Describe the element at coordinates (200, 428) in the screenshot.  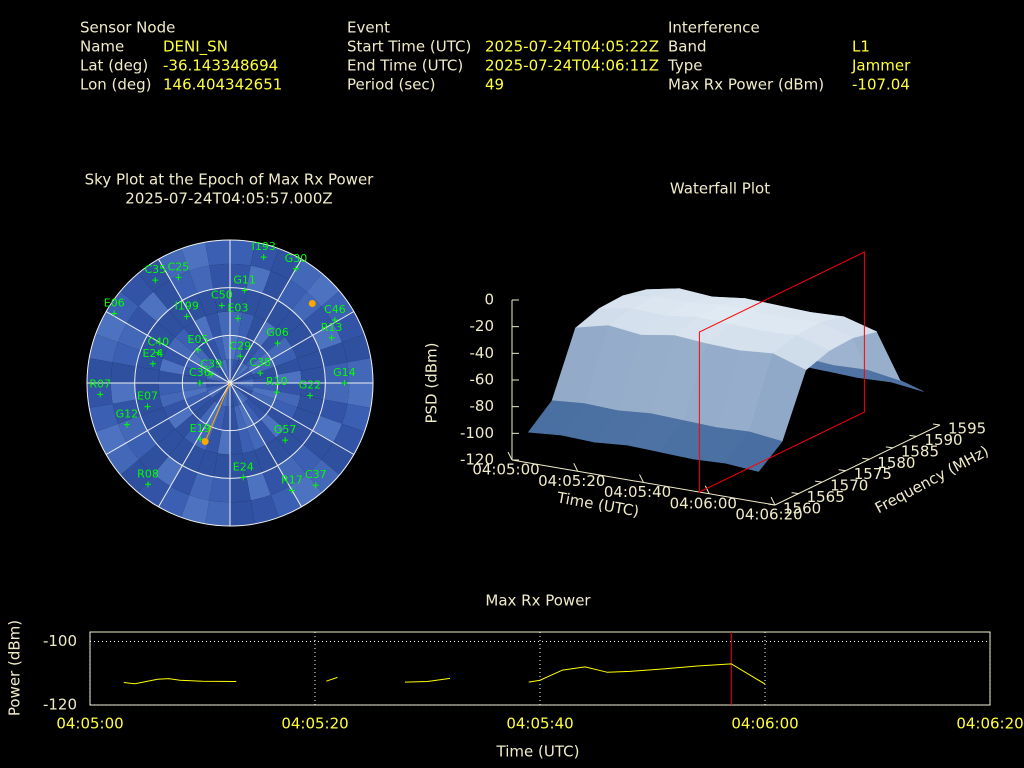
I see `satellite-label: E19` at that location.